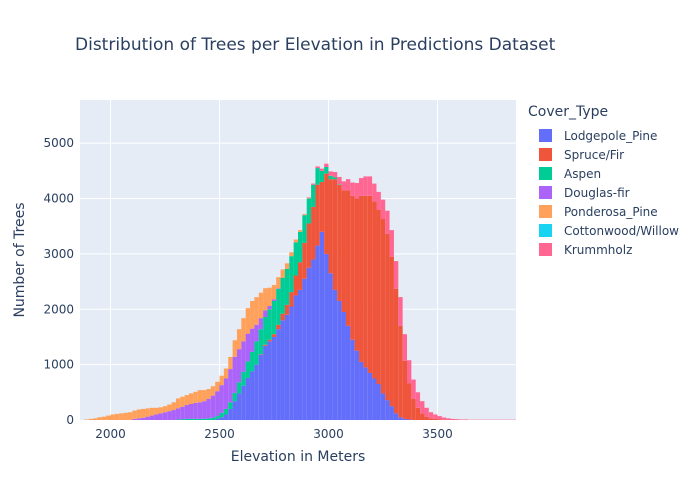 This screenshot has height=500, width=700. I want to click on y-tick-label: 0, so click(70, 420).